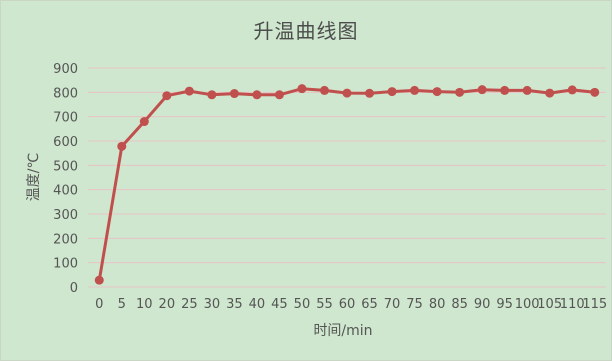 This screenshot has height=361, width=612. I want to click on y-tick-label: 200, so click(65, 239).